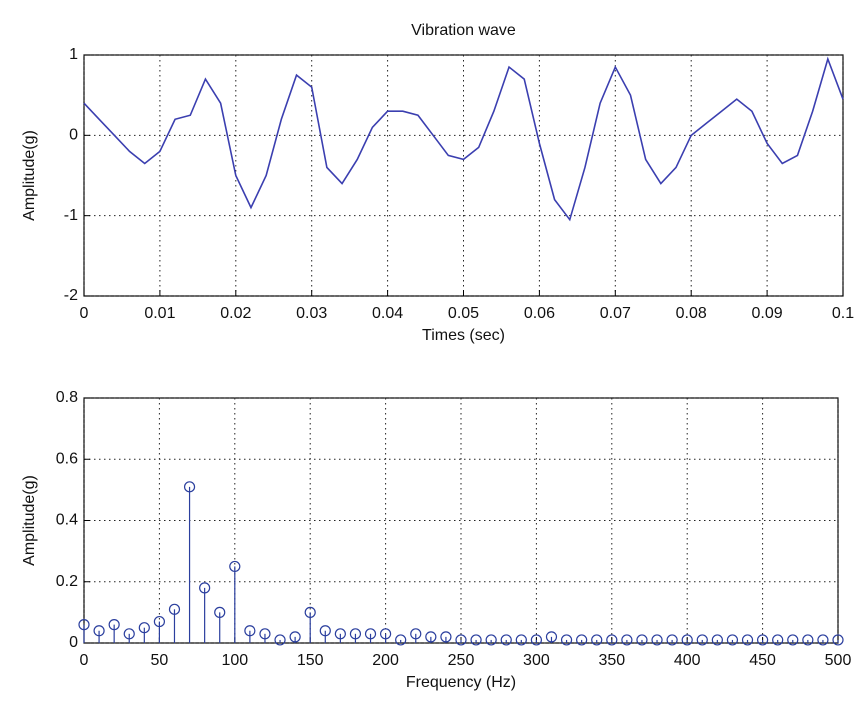 This screenshot has width=860, height=704. I want to click on x-tick-label: 0.06, so click(539, 313).